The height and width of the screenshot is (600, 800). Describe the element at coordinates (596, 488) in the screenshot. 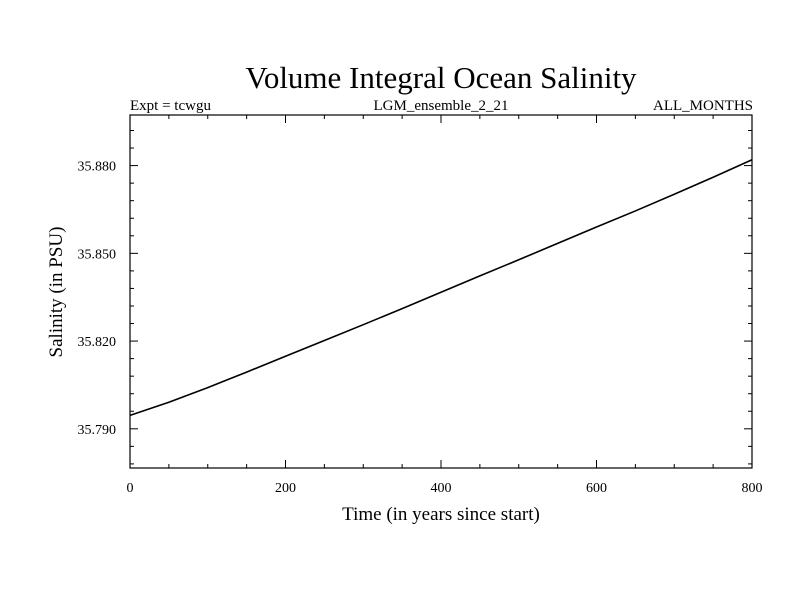

I see `x-tick-label: 600` at that location.